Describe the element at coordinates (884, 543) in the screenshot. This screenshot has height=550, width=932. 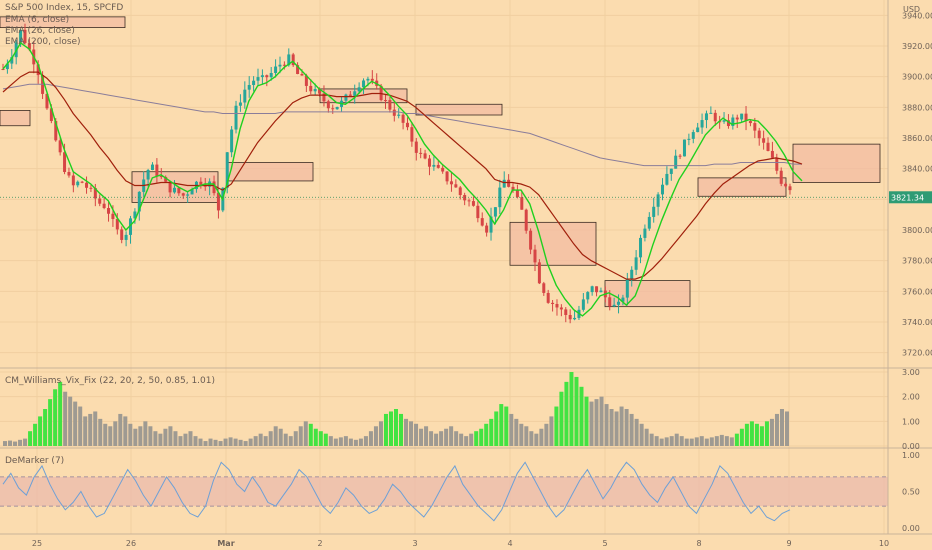
I see `x-tick-label: 10` at that location.